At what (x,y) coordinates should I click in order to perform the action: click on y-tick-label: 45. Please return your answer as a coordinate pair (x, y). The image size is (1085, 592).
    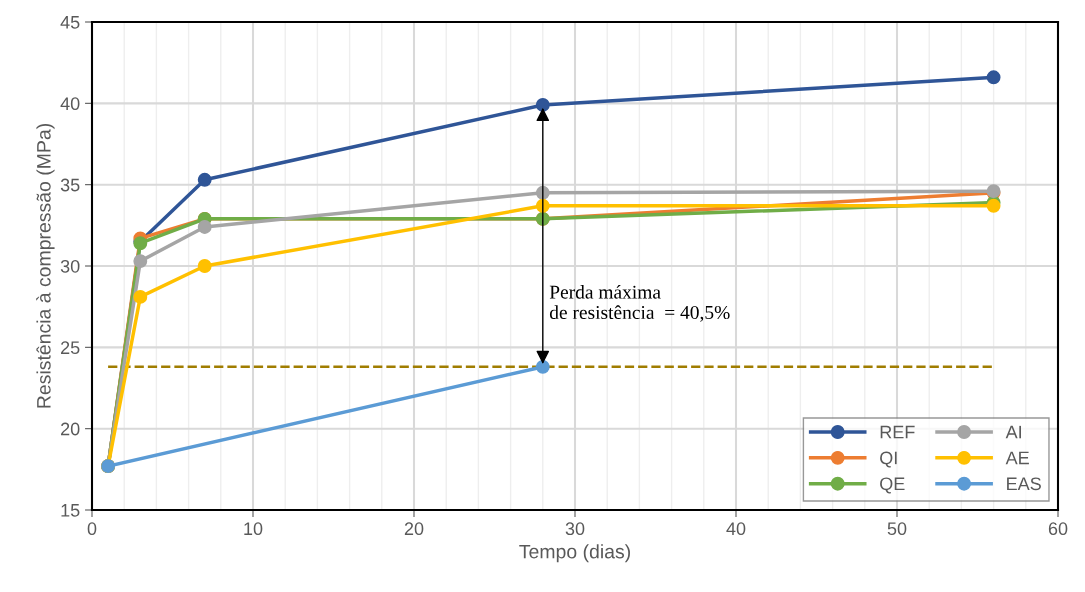
    Looking at the image, I should click on (70, 22).